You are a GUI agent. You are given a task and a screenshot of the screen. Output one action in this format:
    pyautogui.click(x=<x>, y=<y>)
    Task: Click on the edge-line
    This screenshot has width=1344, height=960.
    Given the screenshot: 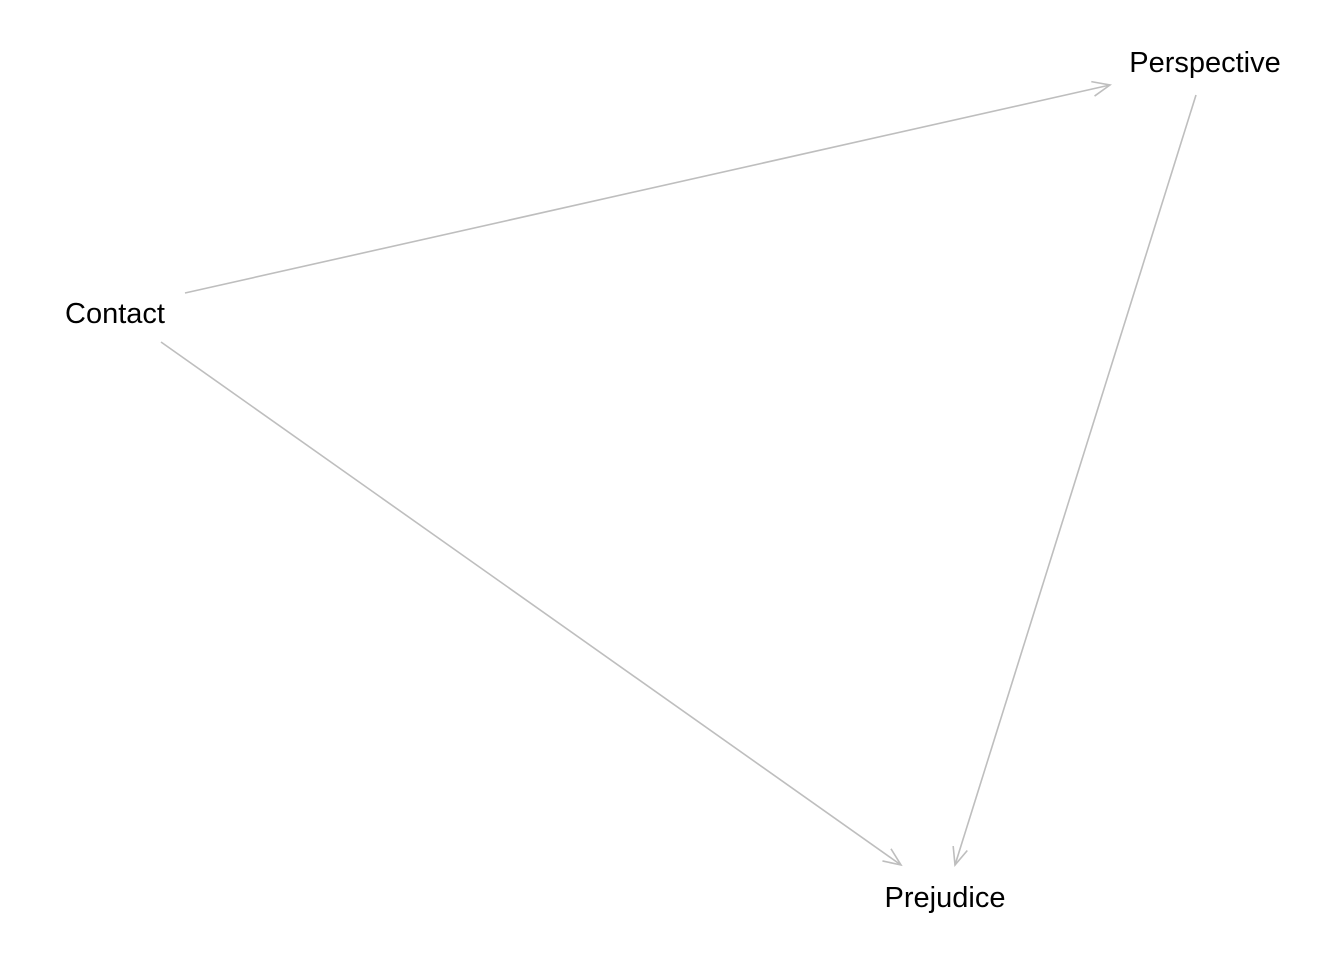 What is the action you would take?
    pyautogui.click(x=1075, y=480)
    